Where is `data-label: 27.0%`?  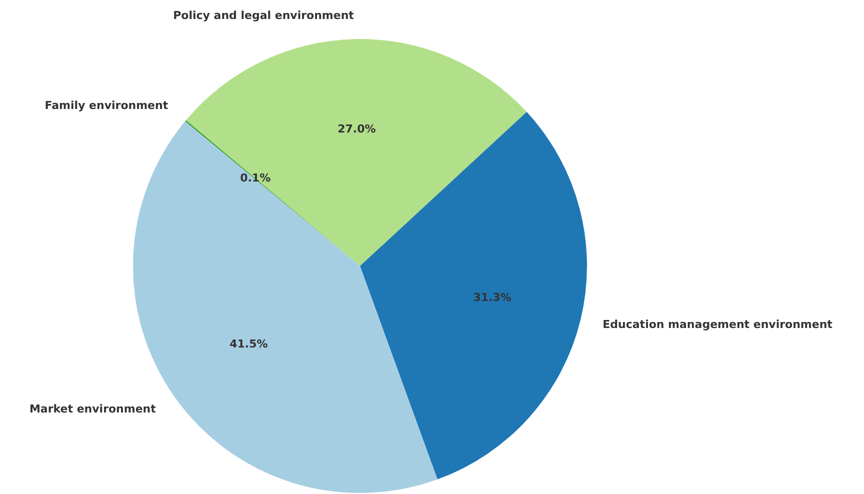 data-label: 27.0% is located at coordinates (357, 129).